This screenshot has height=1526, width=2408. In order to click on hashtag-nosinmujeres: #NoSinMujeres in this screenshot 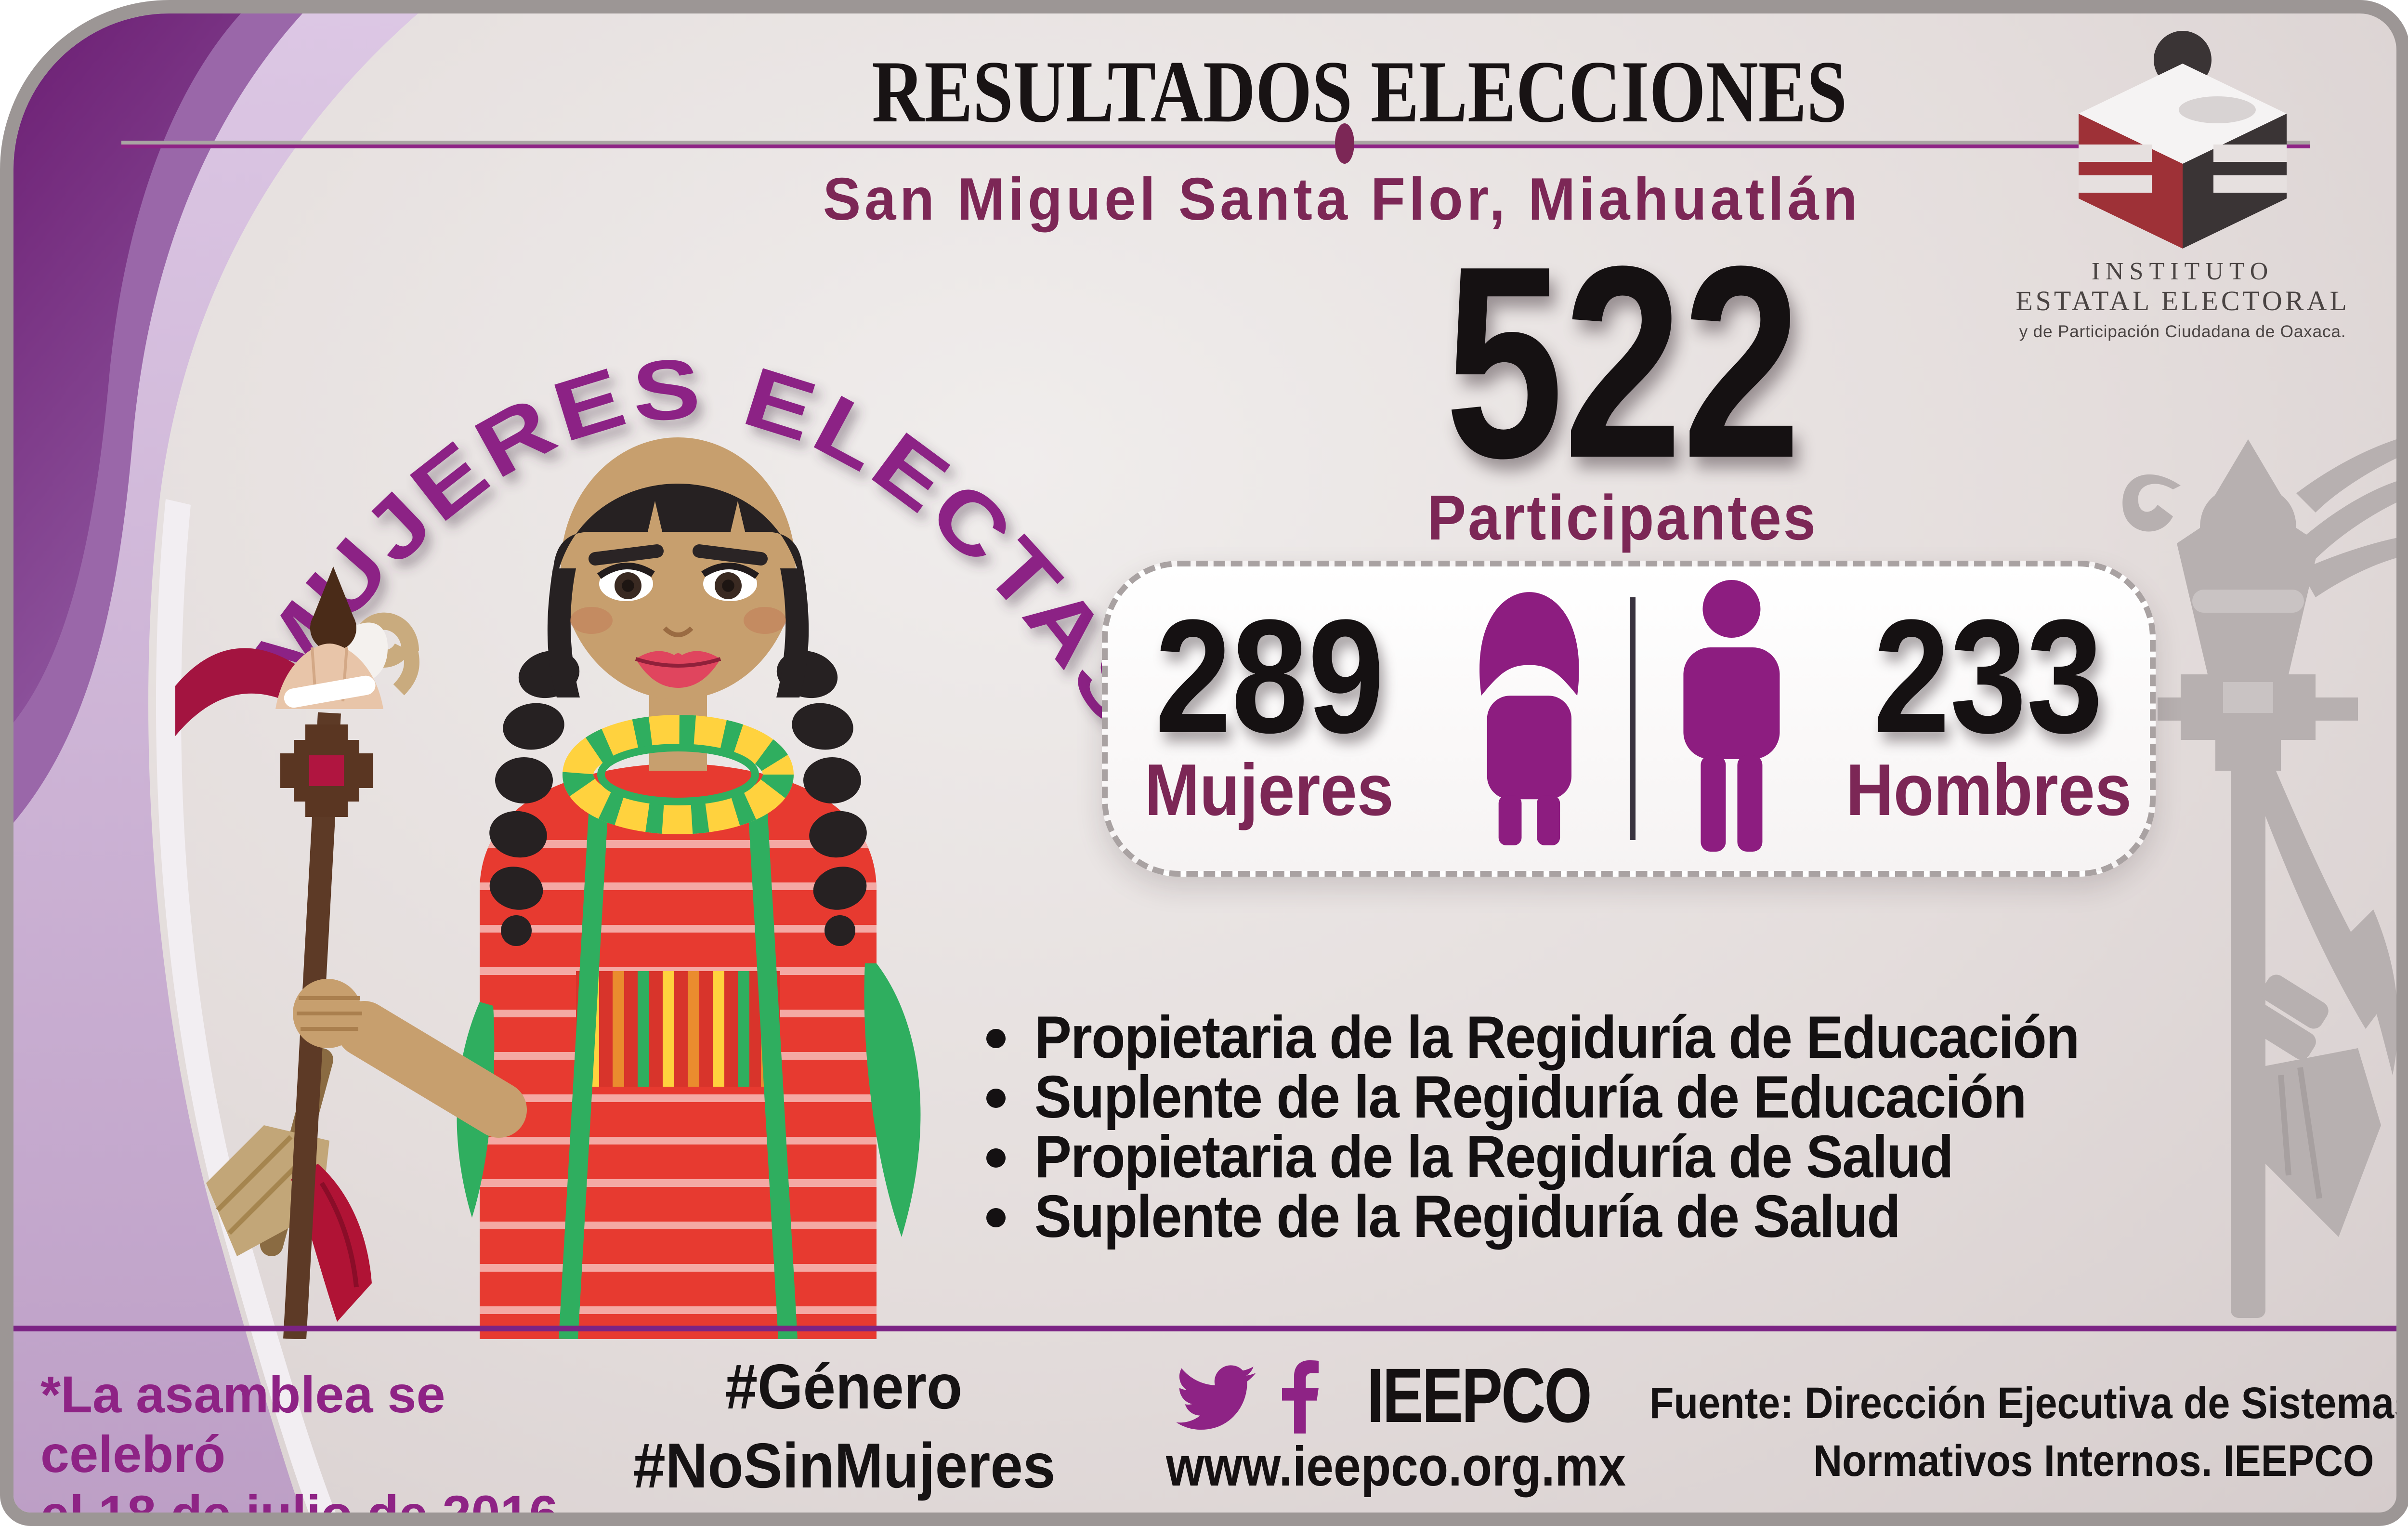, I will do `click(843, 1465)`.